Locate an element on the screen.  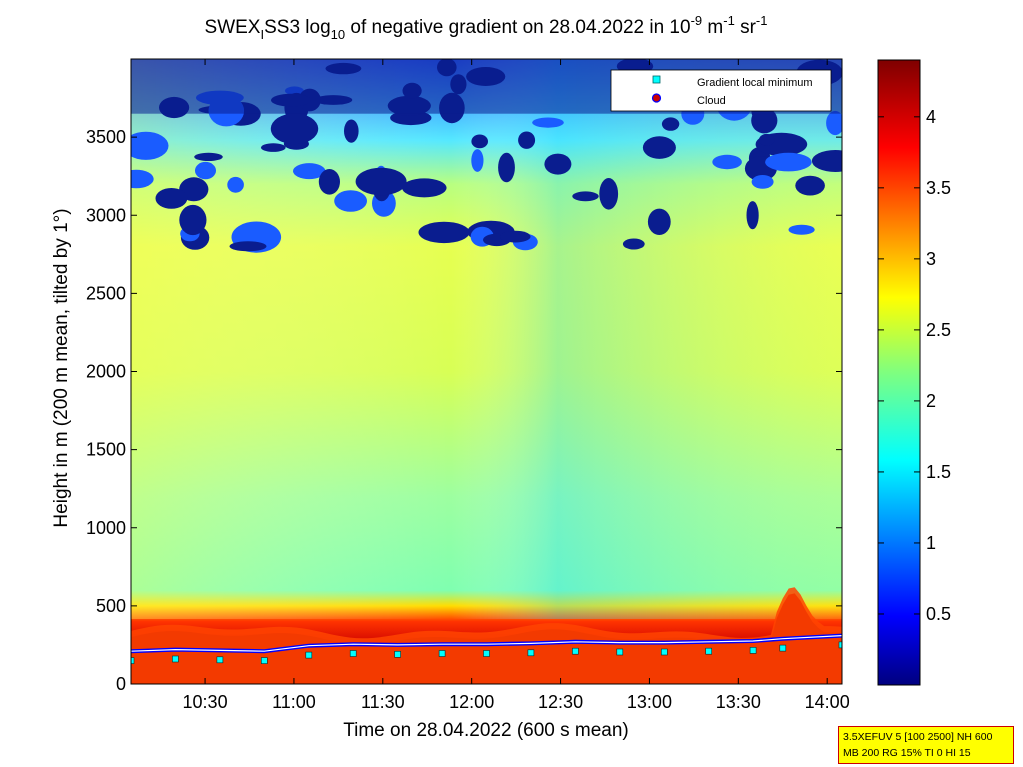
y-tick-label: 0 is located at coordinates (121, 684).